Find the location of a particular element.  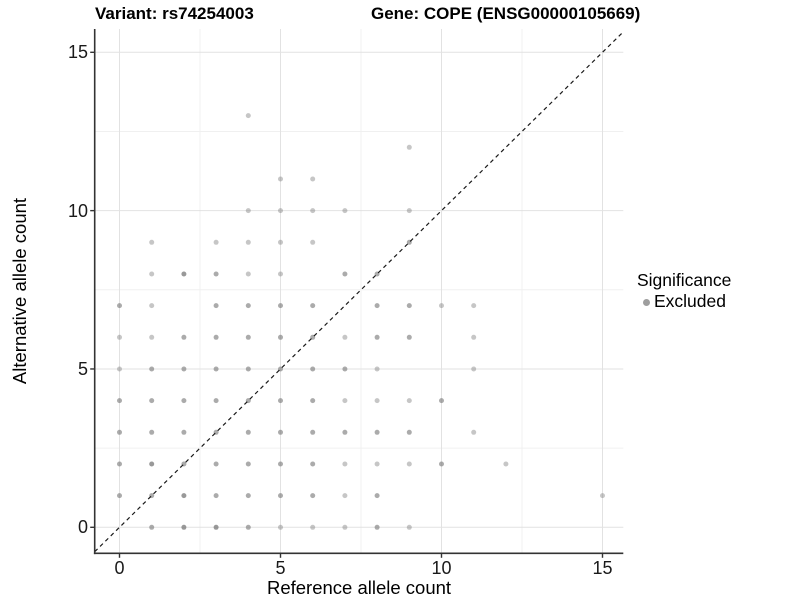

y-tick-label: 5 is located at coordinates (82, 368).